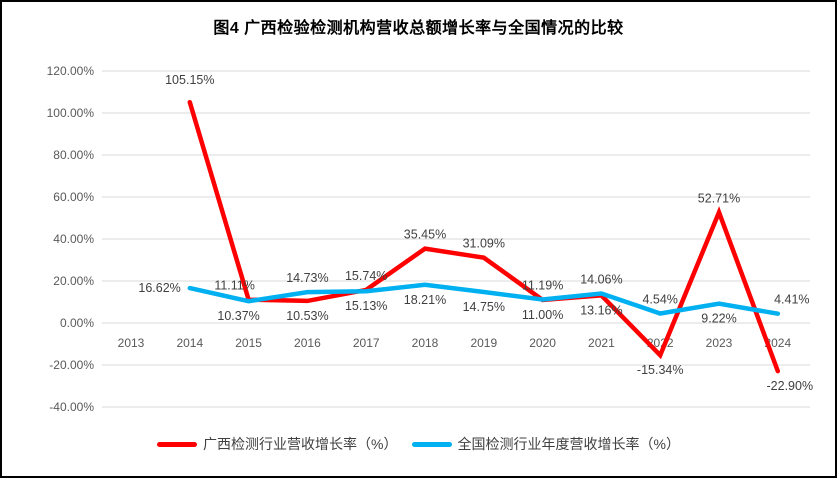 This screenshot has width=837, height=478. Describe the element at coordinates (307, 278) in the screenshot. I see `data-label: 14.73%` at that location.